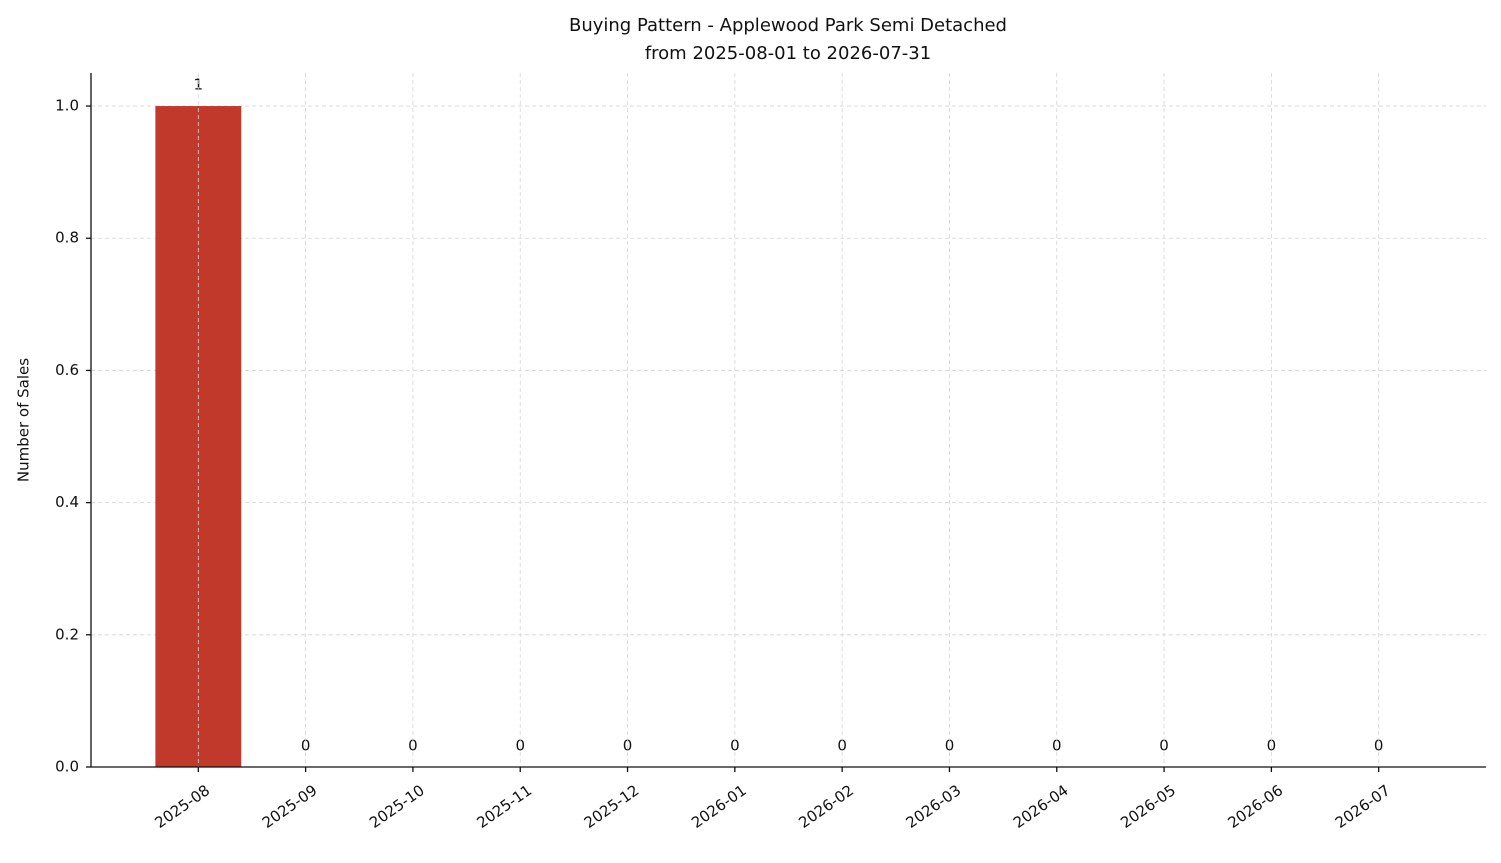  What do you see at coordinates (67, 238) in the screenshot?
I see `y-tick-label: 0.8` at bounding box center [67, 238].